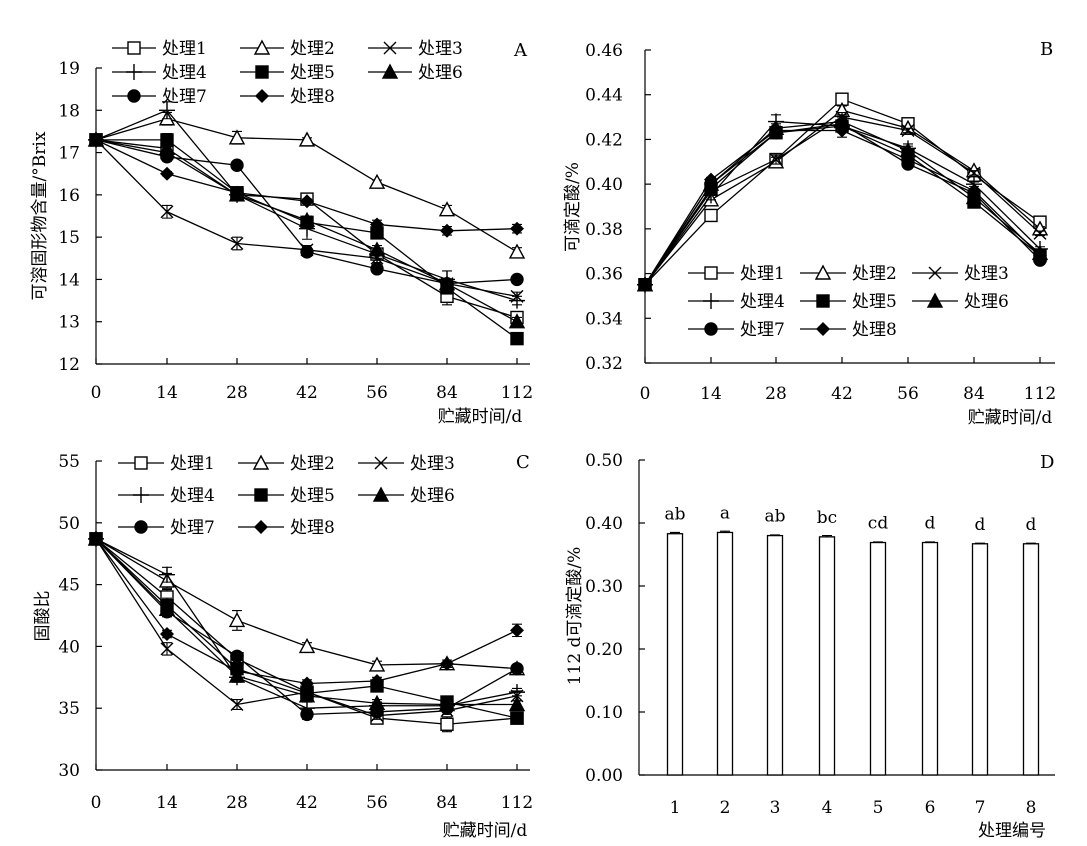  Describe the element at coordinates (69, 154) in the screenshot. I see `y-tick-label: 17` at that location.